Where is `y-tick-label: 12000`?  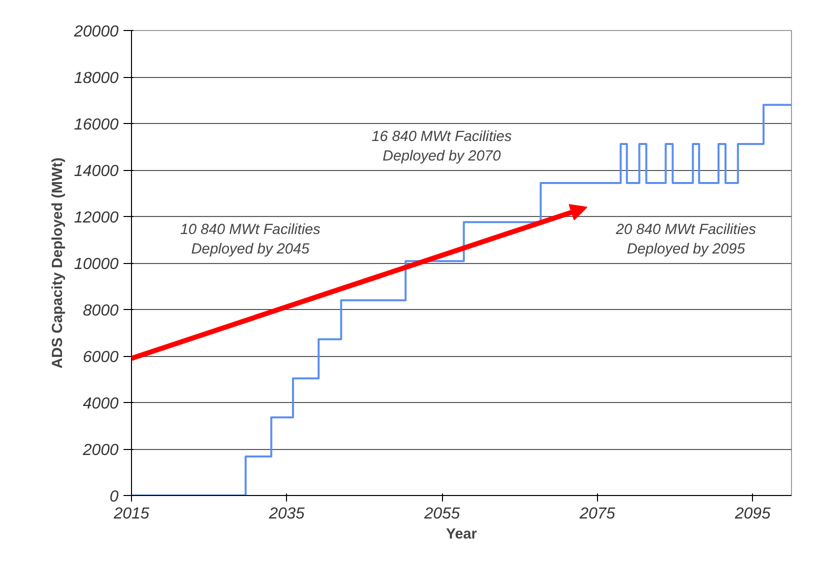
y-tick-label: 12000 is located at coordinates (96, 218).